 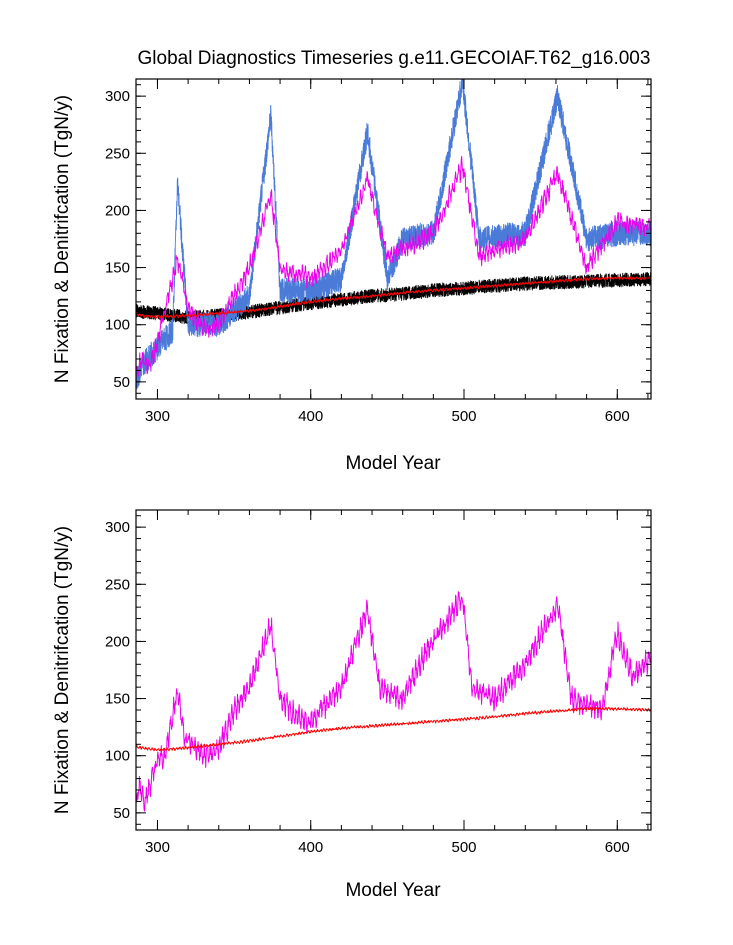 I want to click on top-x-tick-label: 500, so click(x=463, y=416).